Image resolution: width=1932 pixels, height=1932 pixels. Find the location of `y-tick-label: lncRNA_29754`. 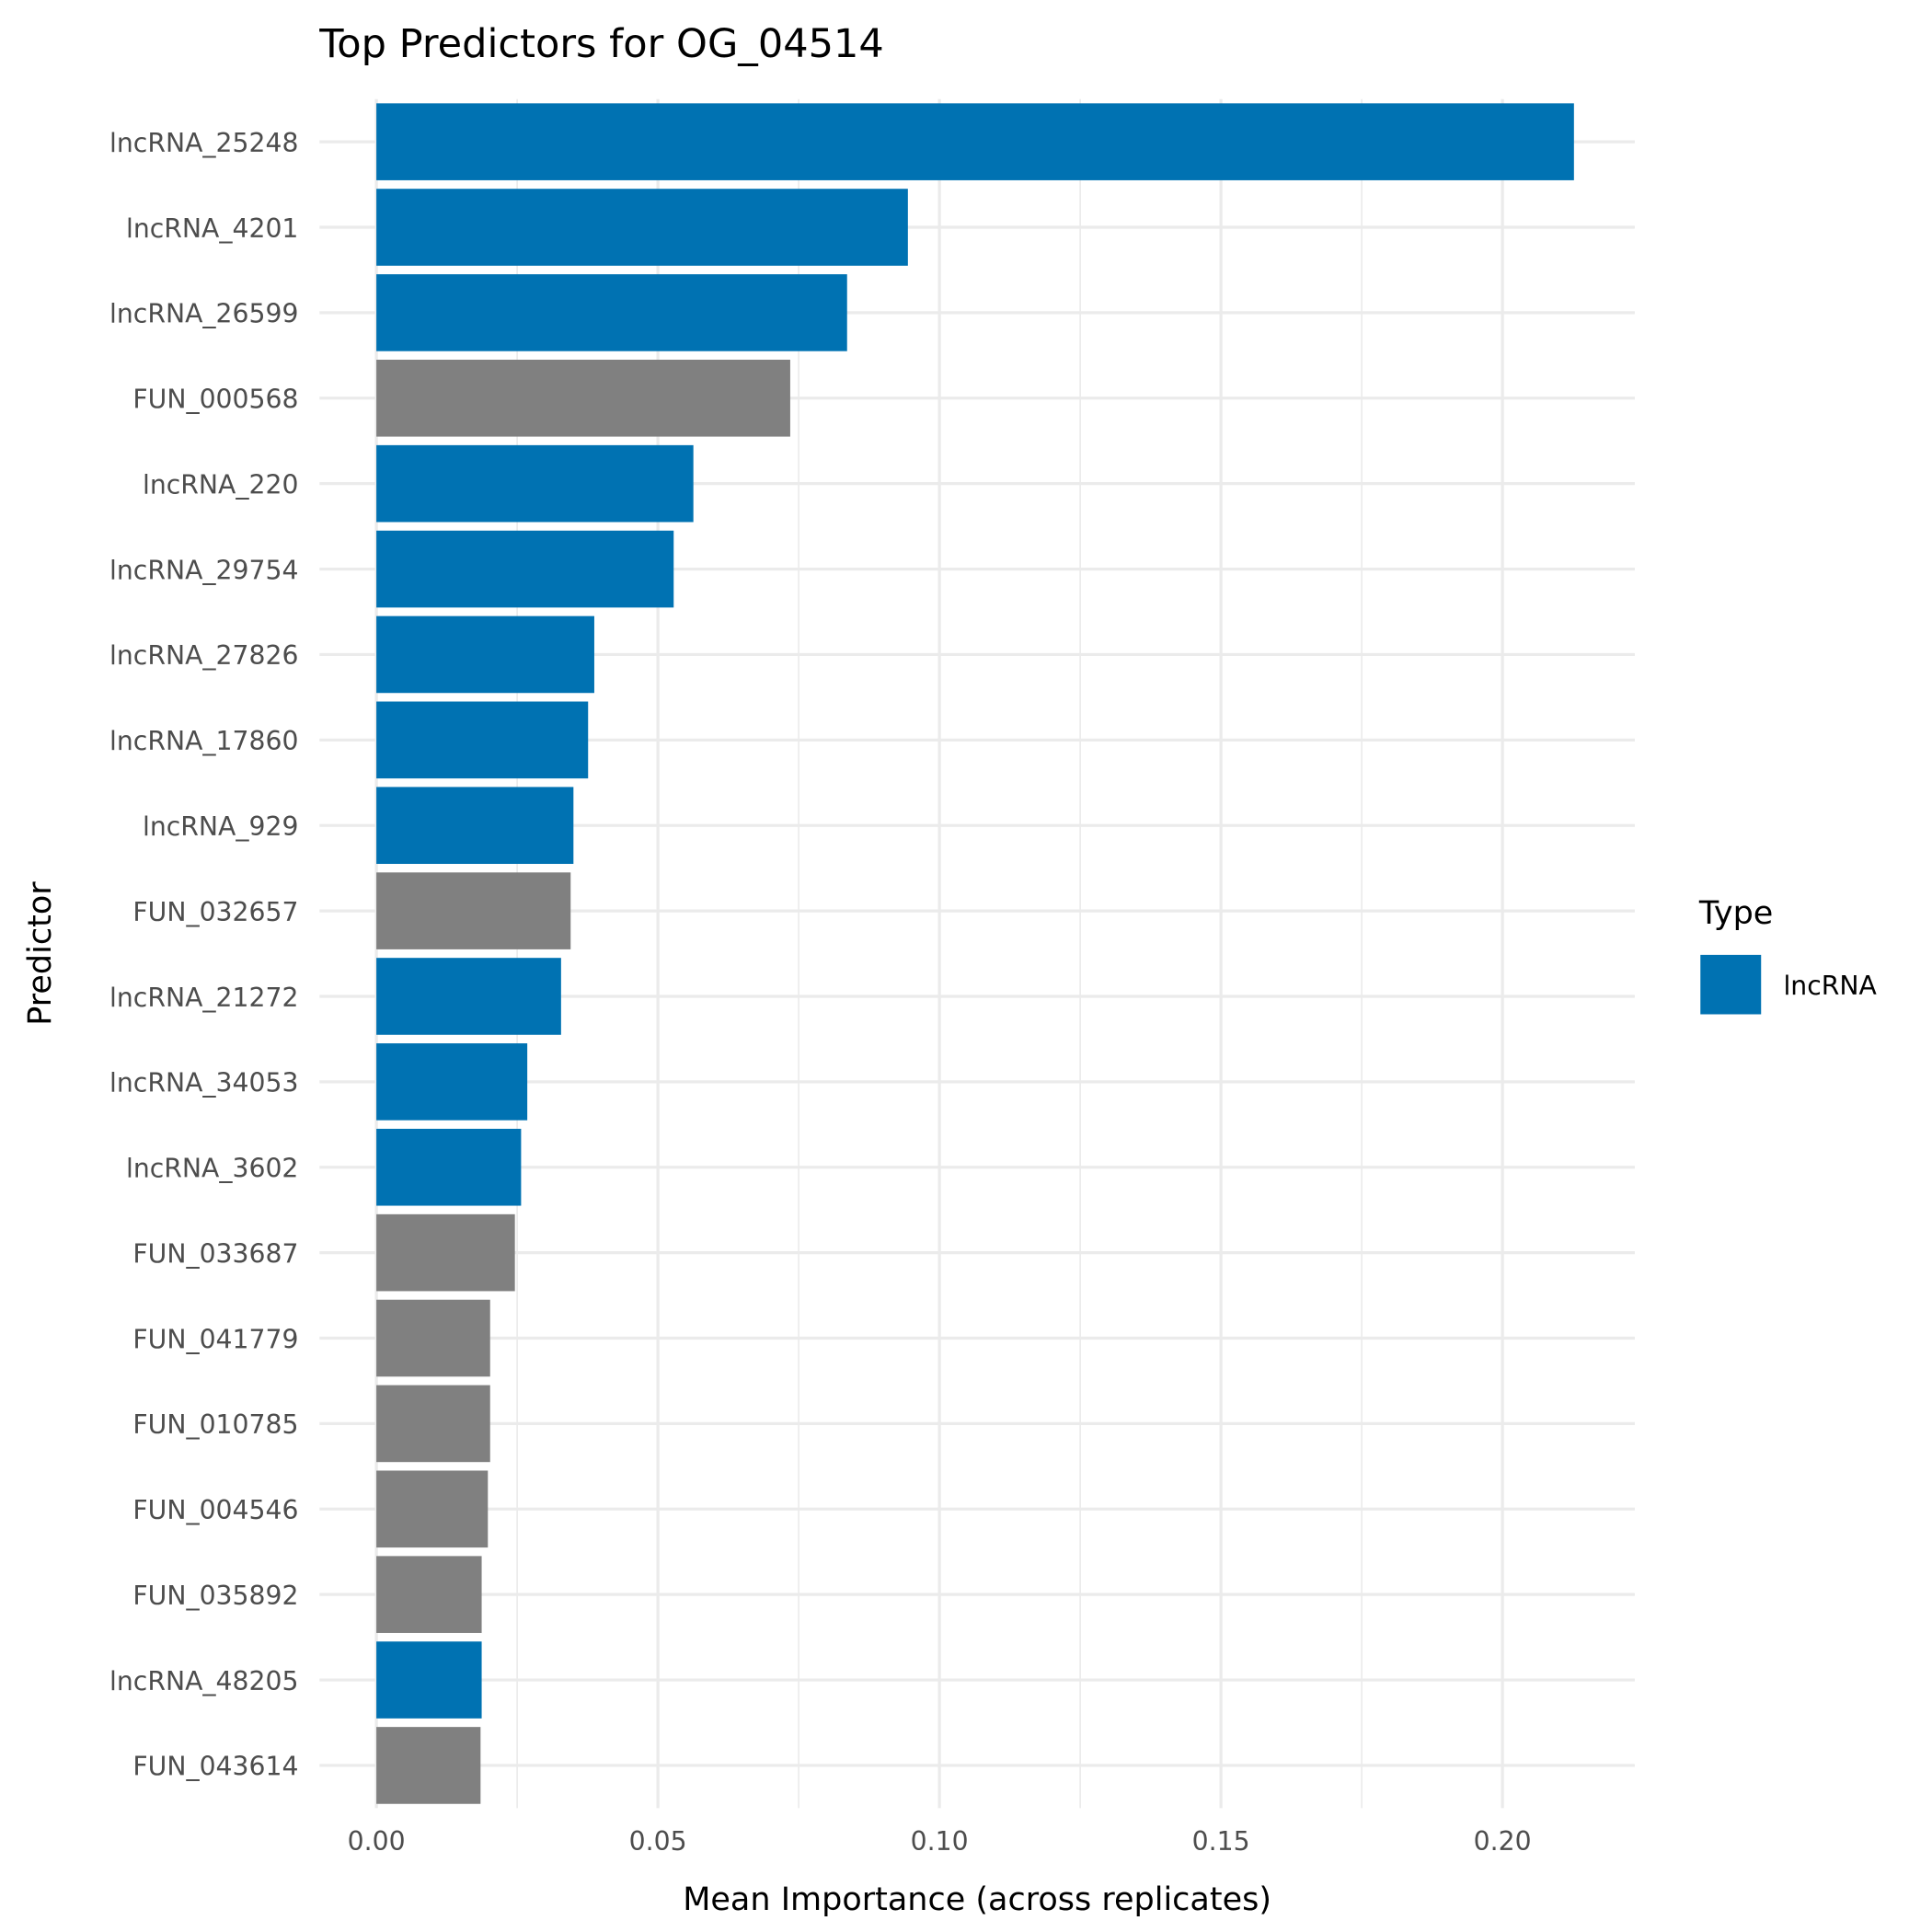

y-tick-label: lncRNA_29754 is located at coordinates (203, 570).